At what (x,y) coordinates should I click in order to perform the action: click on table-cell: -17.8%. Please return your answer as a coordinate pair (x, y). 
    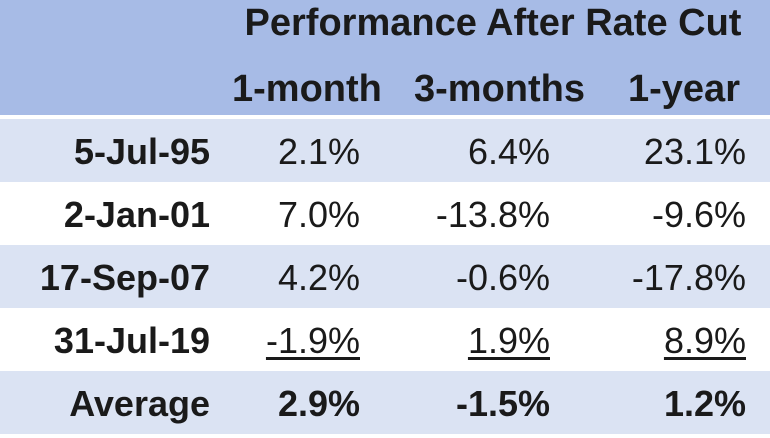
    Looking at the image, I should click on (688, 277).